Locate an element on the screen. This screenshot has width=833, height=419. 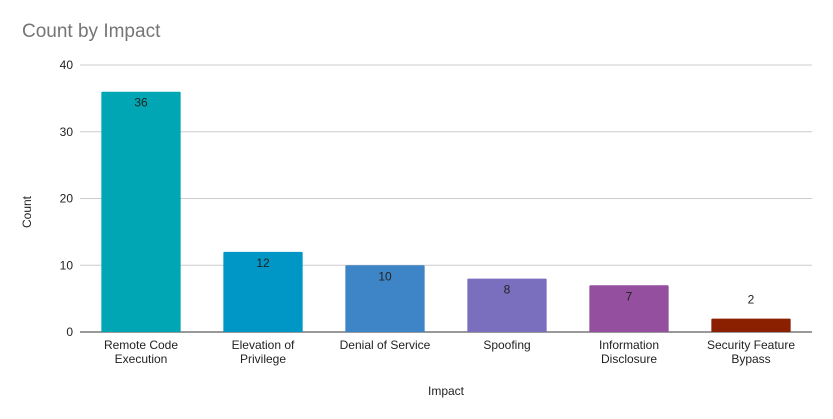
y-axis-title: Count is located at coordinates (27, 211).